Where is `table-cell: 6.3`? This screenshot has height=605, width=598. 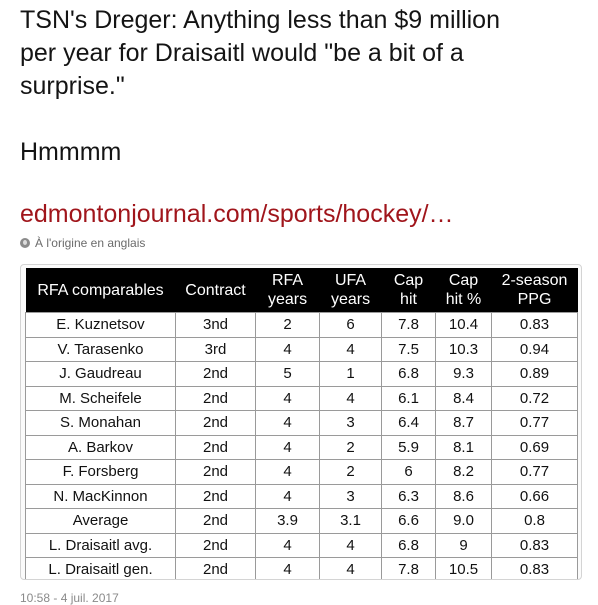
table-cell: 6.3 is located at coordinates (408, 496).